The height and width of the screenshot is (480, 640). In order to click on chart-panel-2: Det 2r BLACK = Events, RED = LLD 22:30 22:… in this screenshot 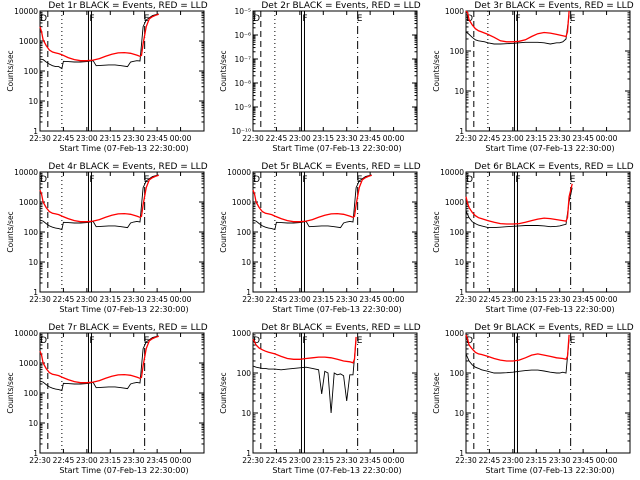, I will do `click(320, 77)`.